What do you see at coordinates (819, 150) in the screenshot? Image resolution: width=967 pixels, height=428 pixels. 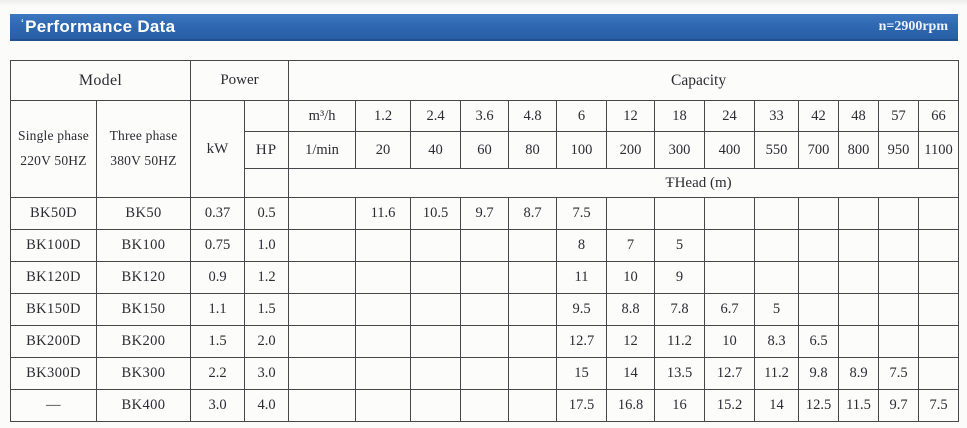 I see `flow-lmin-value: 700` at bounding box center [819, 150].